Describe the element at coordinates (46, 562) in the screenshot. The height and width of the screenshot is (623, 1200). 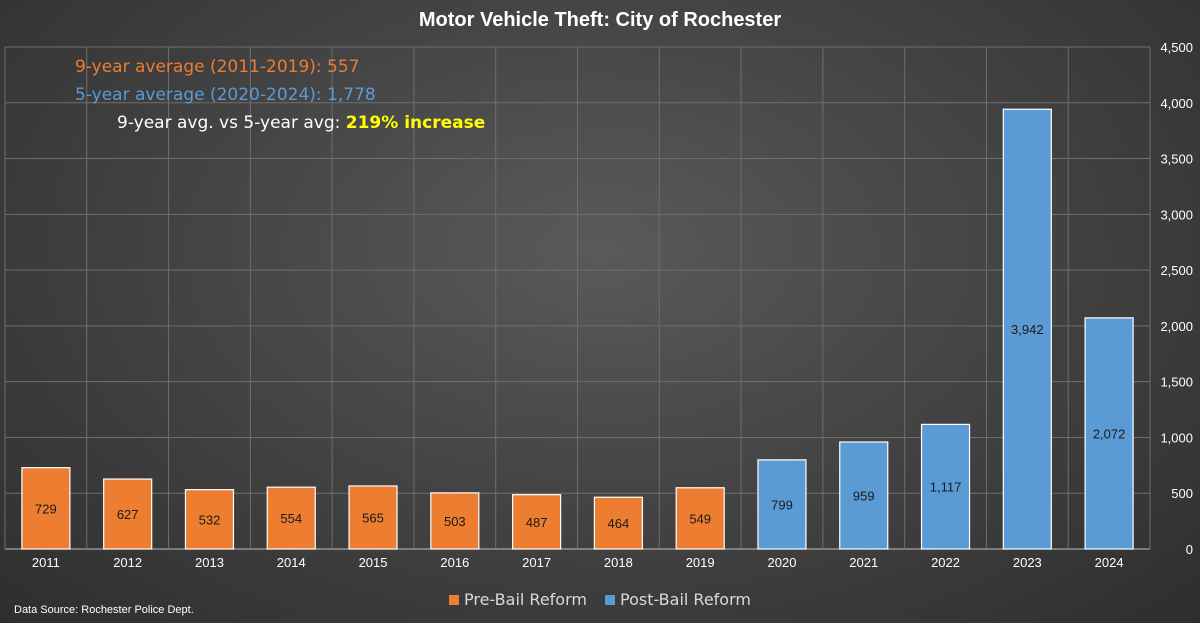
I see `x-tick-label: 2011` at that location.